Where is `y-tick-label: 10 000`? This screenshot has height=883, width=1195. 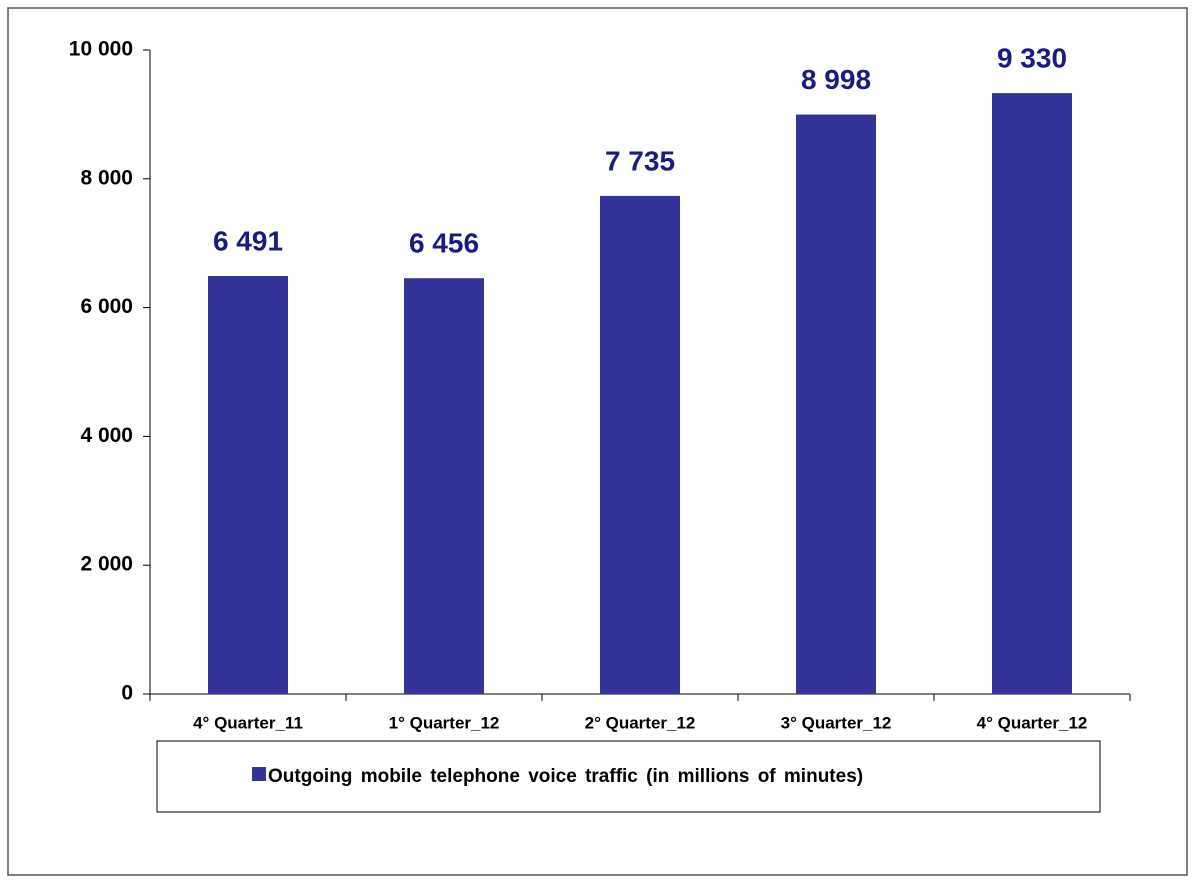
y-tick-label: 10 000 is located at coordinates (101, 49).